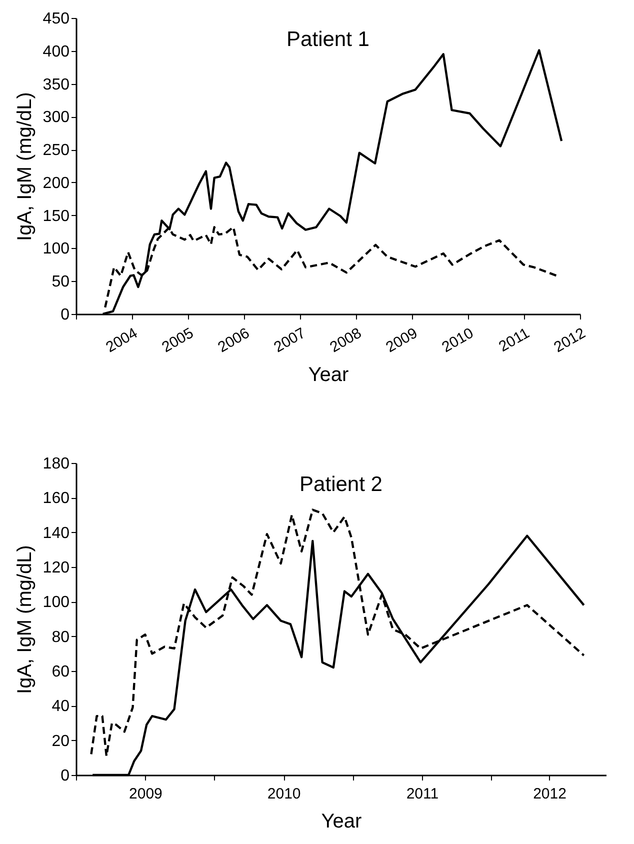 The width and height of the screenshot is (634, 844). I want to click on y-tick-label: 160, so click(56, 499).